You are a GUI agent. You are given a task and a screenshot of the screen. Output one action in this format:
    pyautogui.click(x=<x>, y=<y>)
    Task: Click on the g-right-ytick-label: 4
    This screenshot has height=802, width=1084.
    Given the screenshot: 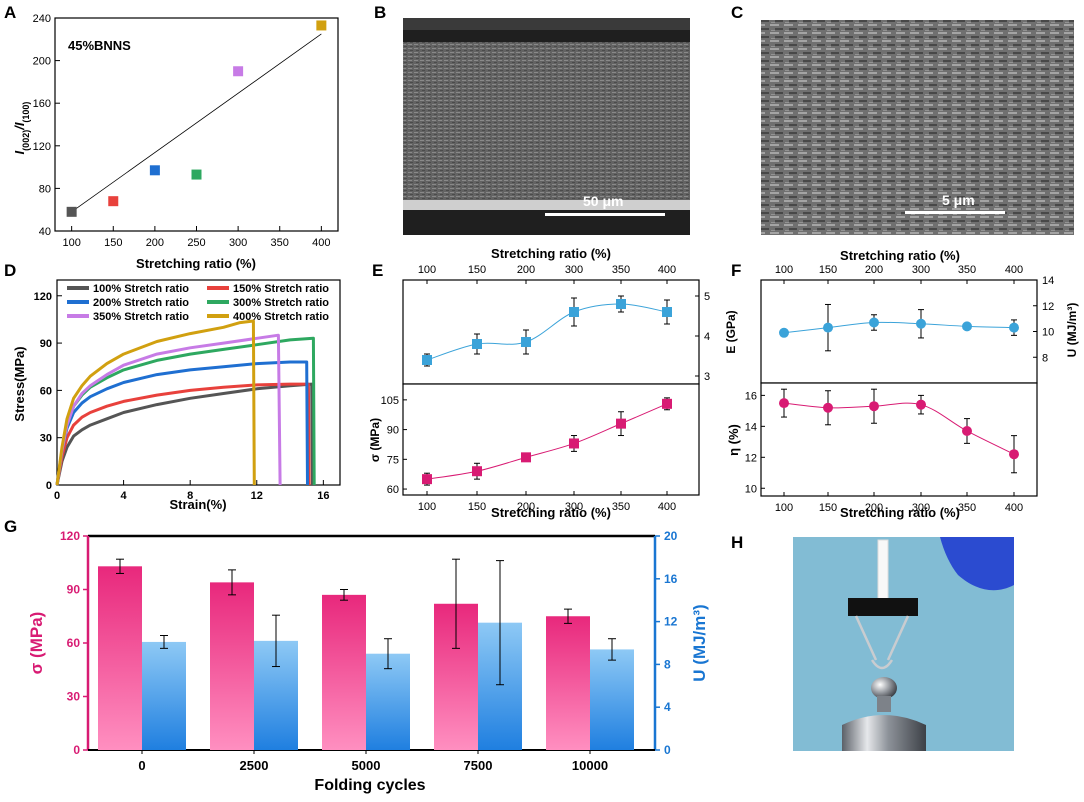 What is the action you would take?
    pyautogui.click(x=667, y=707)
    